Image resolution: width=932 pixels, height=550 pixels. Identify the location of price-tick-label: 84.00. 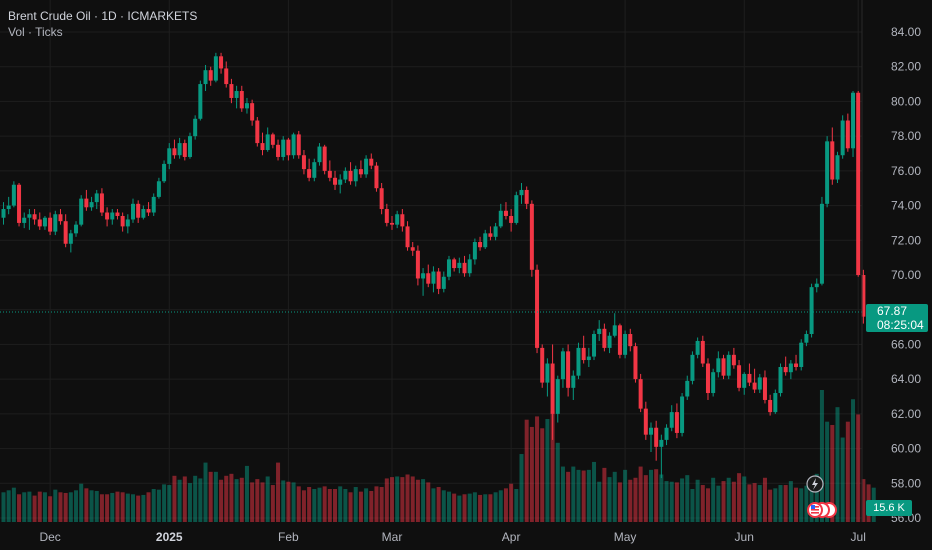
(906, 32).